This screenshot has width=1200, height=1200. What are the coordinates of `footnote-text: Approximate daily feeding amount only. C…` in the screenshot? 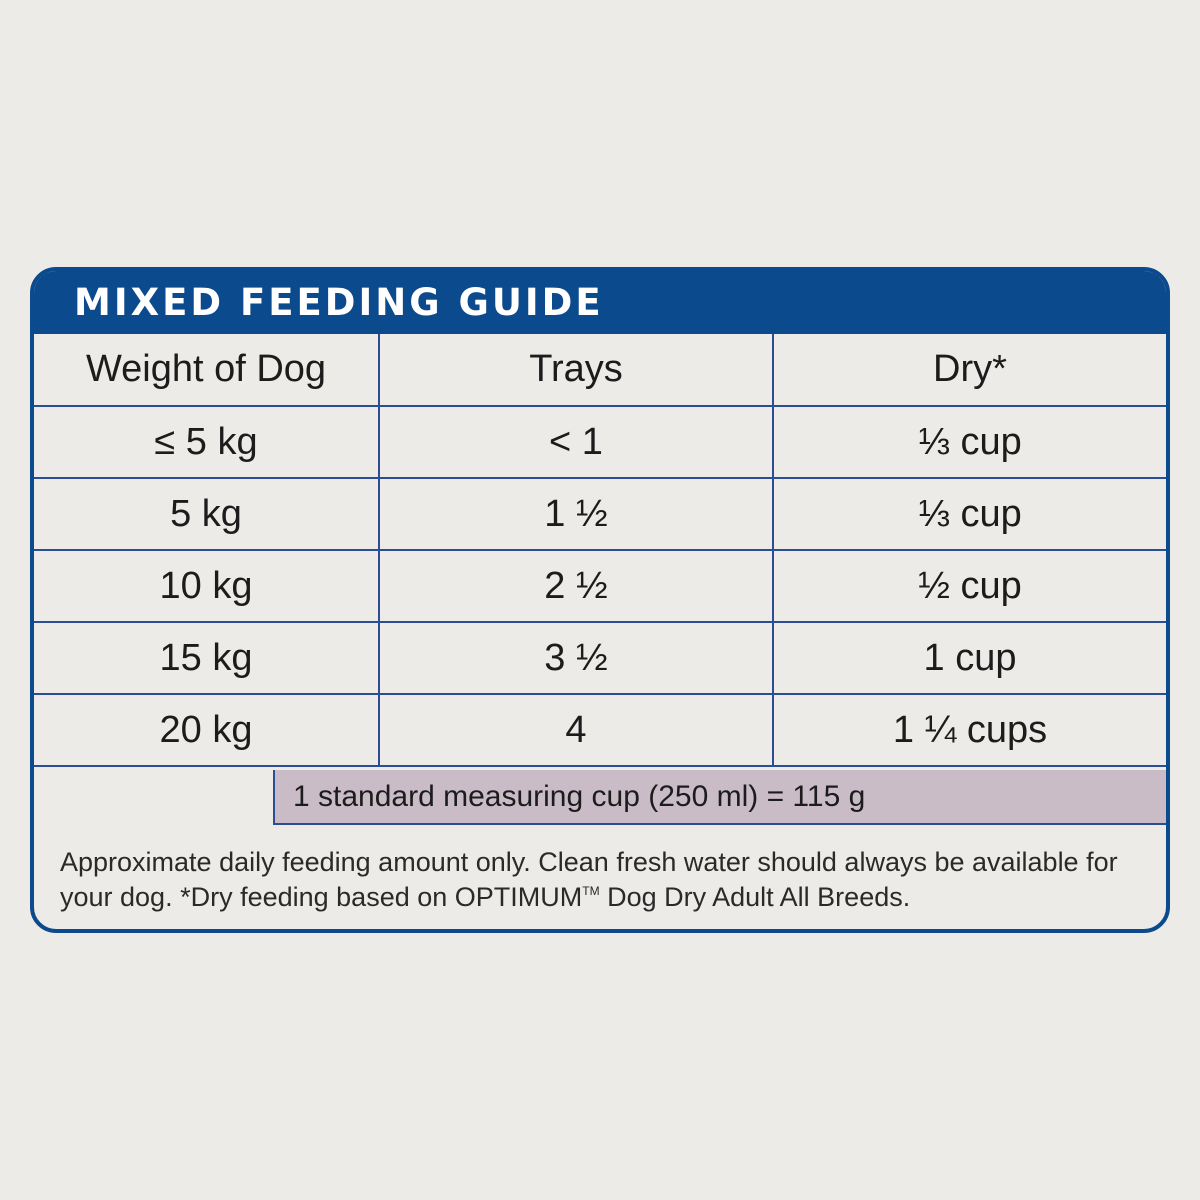 It's located at (589, 879).